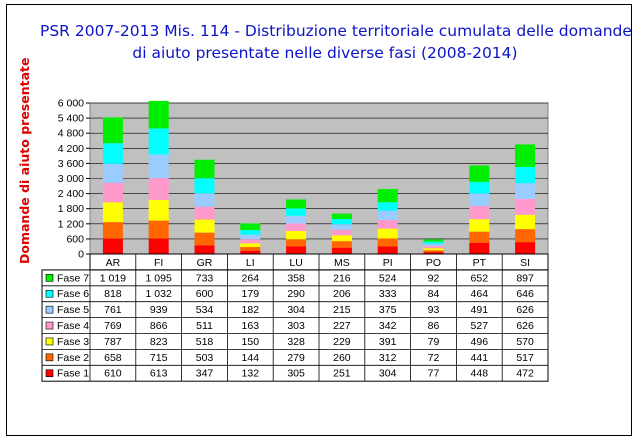 The height and width of the screenshot is (442, 640). What do you see at coordinates (480, 263) in the screenshot?
I see `category-label: PT` at bounding box center [480, 263].